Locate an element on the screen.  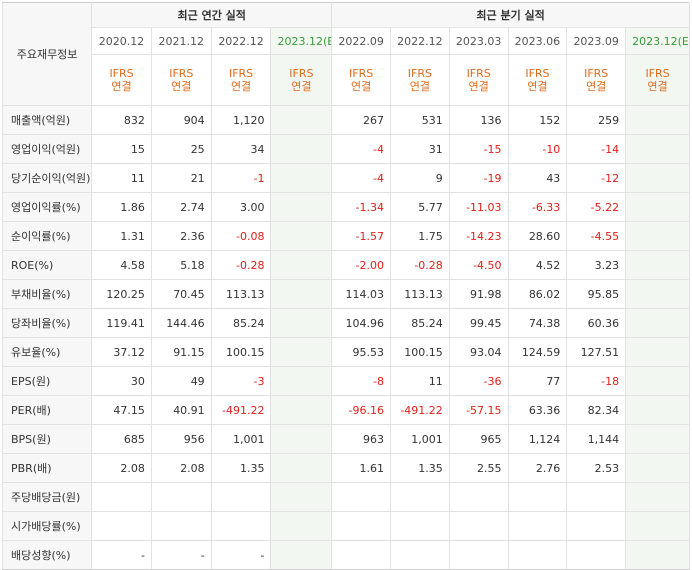
quarter-value-cell: 31 is located at coordinates (420, 149).